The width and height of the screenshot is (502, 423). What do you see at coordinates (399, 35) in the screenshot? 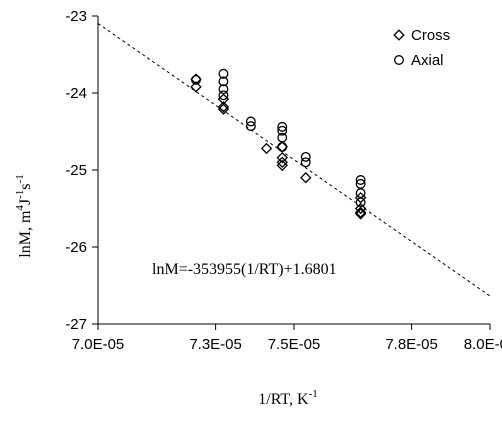
I see `legend-marker-cross` at bounding box center [399, 35].